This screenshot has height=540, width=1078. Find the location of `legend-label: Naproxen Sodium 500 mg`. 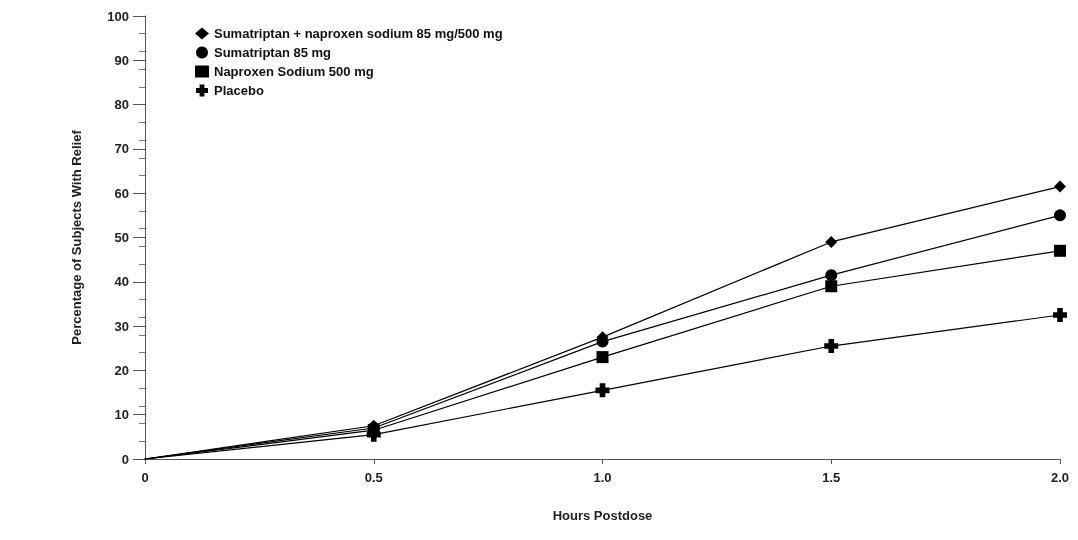

legend-label: Naproxen Sodium 500 mg is located at coordinates (294, 71).